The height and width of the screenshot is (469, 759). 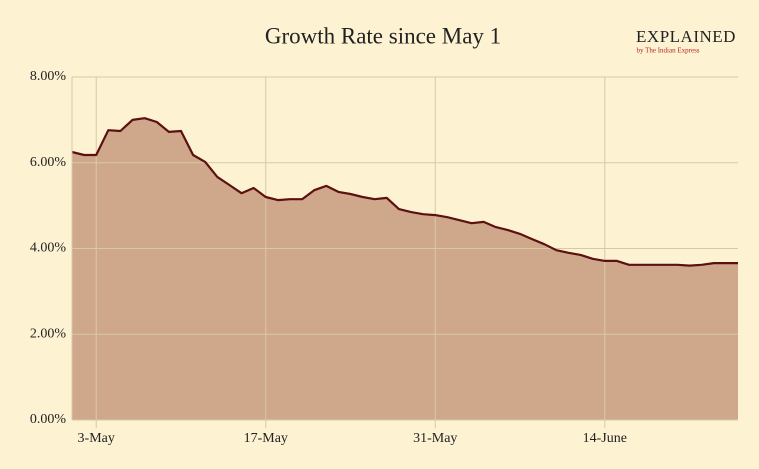 I want to click on x-tick-label: 14-June, so click(x=605, y=438).